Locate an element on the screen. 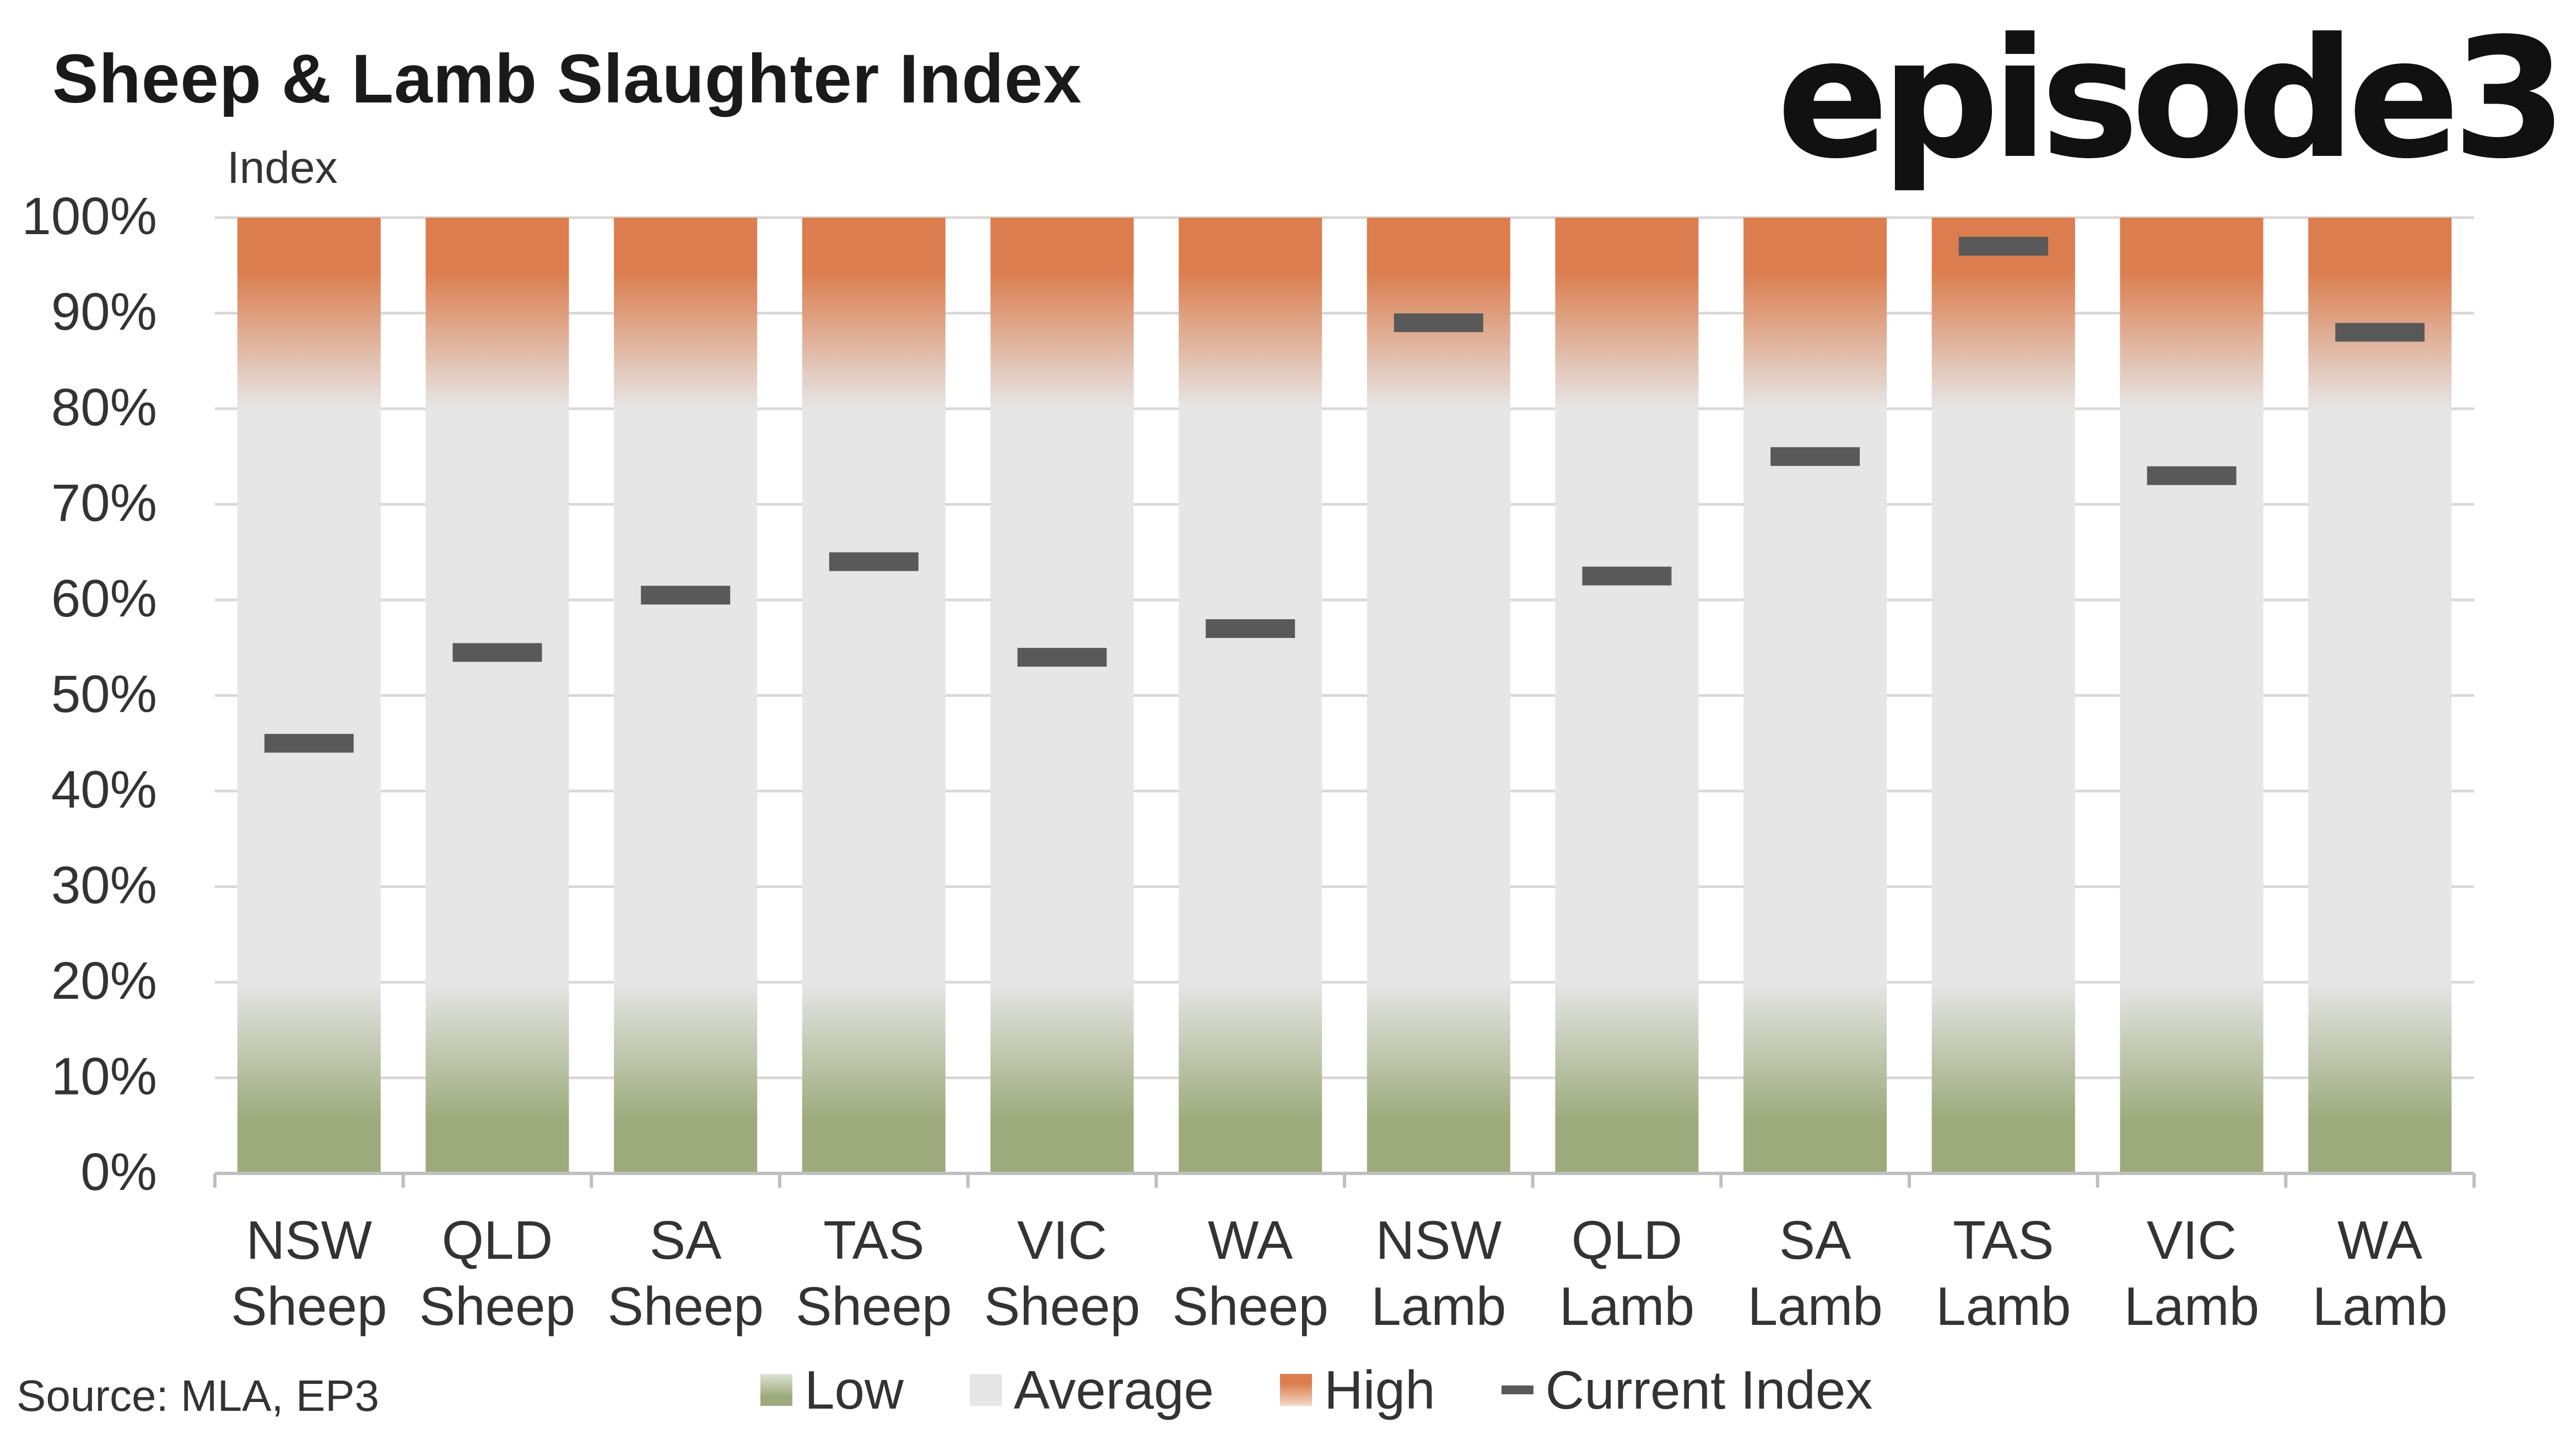 This screenshot has height=1429, width=2576. y-tick-label: 10% is located at coordinates (104, 1076).